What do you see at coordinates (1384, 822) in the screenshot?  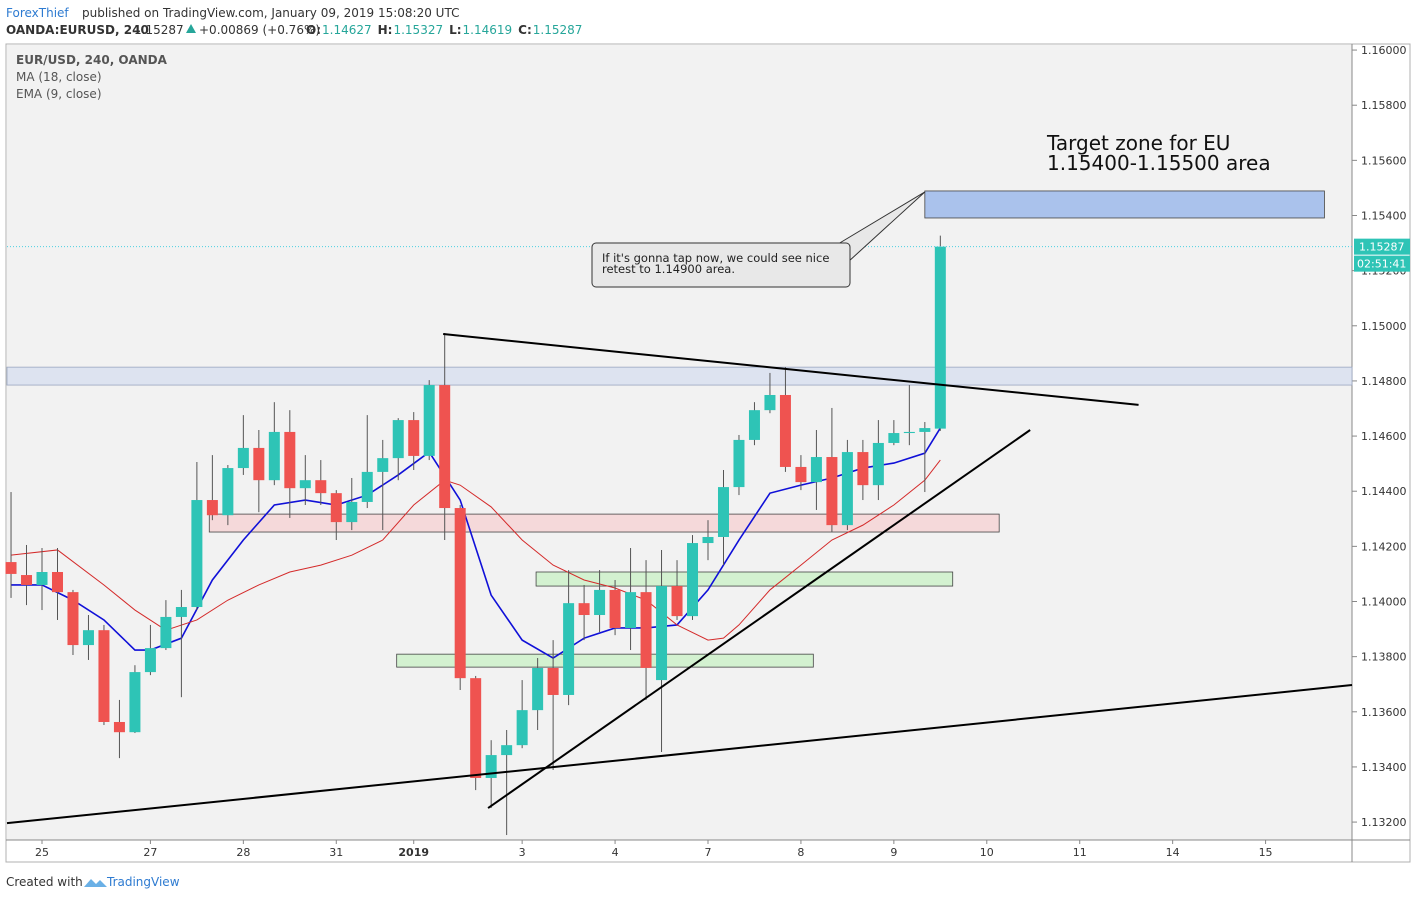 I see `y-tick-label: 1.13200` at bounding box center [1384, 822].